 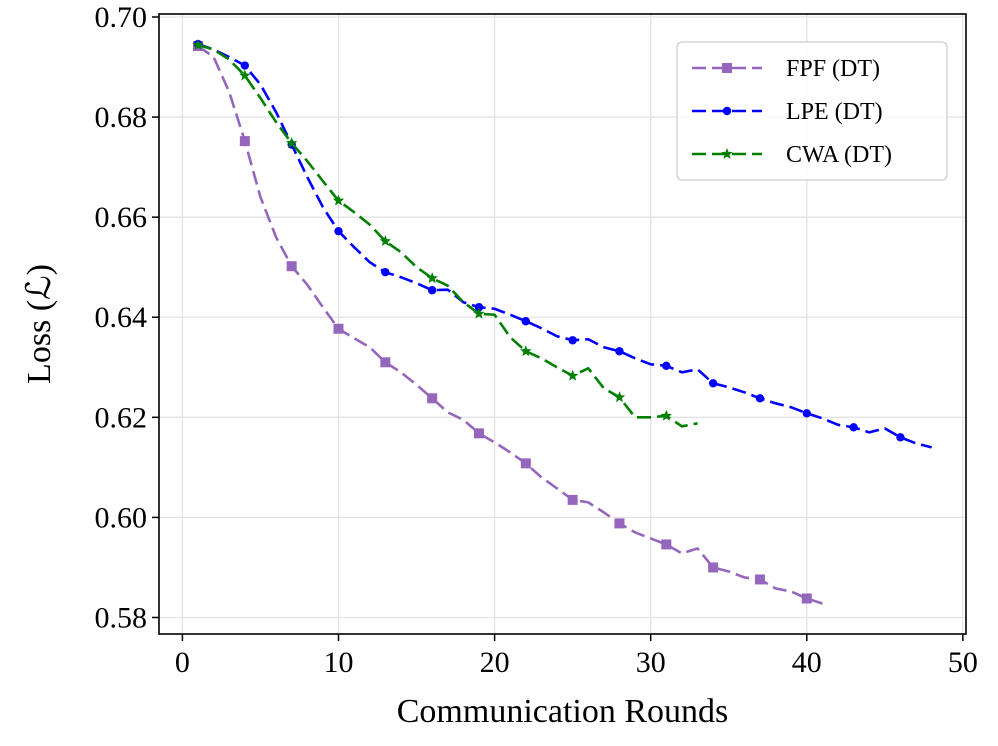 I want to click on x-tick-label: 30, so click(x=651, y=662).